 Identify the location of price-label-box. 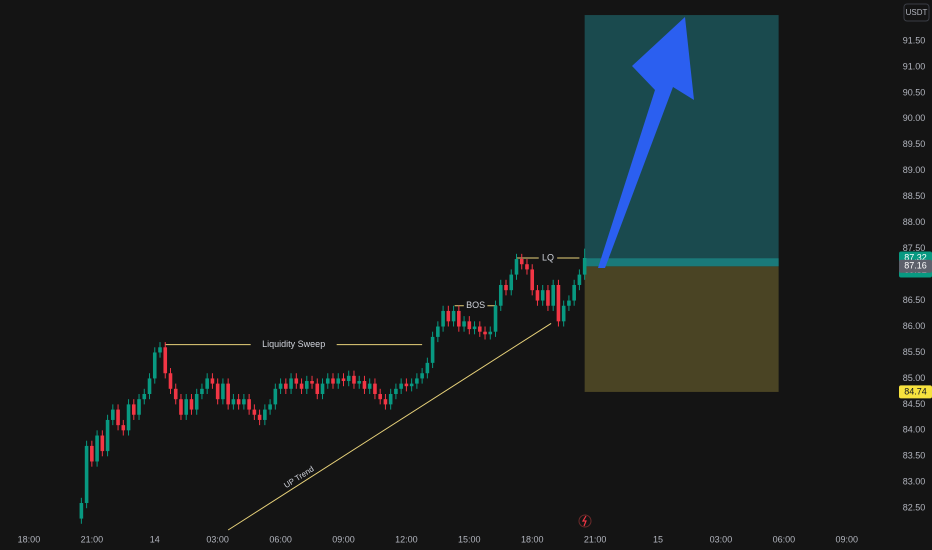
(915, 392).